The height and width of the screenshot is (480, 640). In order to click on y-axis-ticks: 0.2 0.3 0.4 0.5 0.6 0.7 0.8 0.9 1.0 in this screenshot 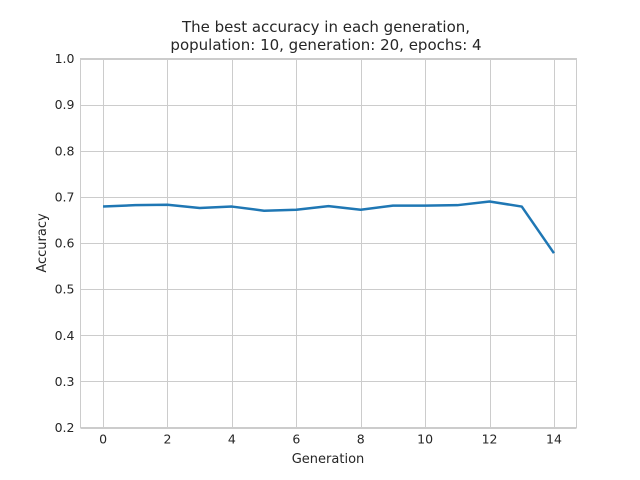, I will do `click(65, 243)`.